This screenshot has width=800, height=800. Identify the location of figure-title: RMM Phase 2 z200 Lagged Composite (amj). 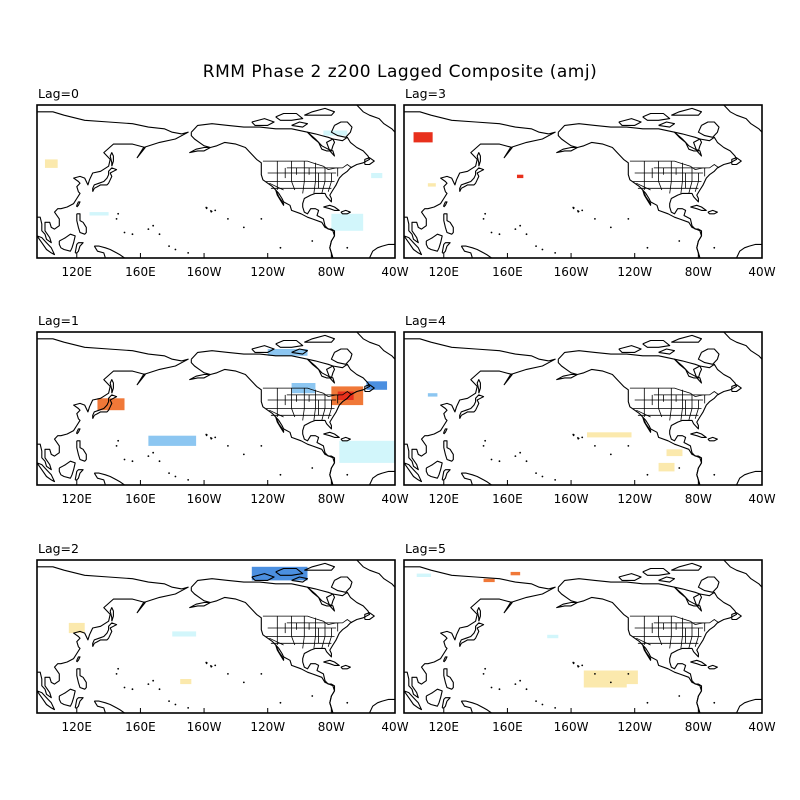
(400, 72).